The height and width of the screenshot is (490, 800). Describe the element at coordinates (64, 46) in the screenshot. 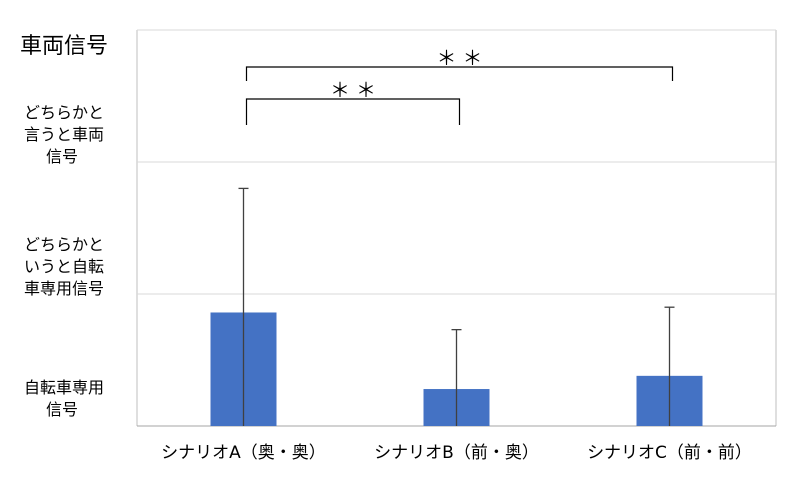

I see `y-tick-label: 車両信号` at that location.